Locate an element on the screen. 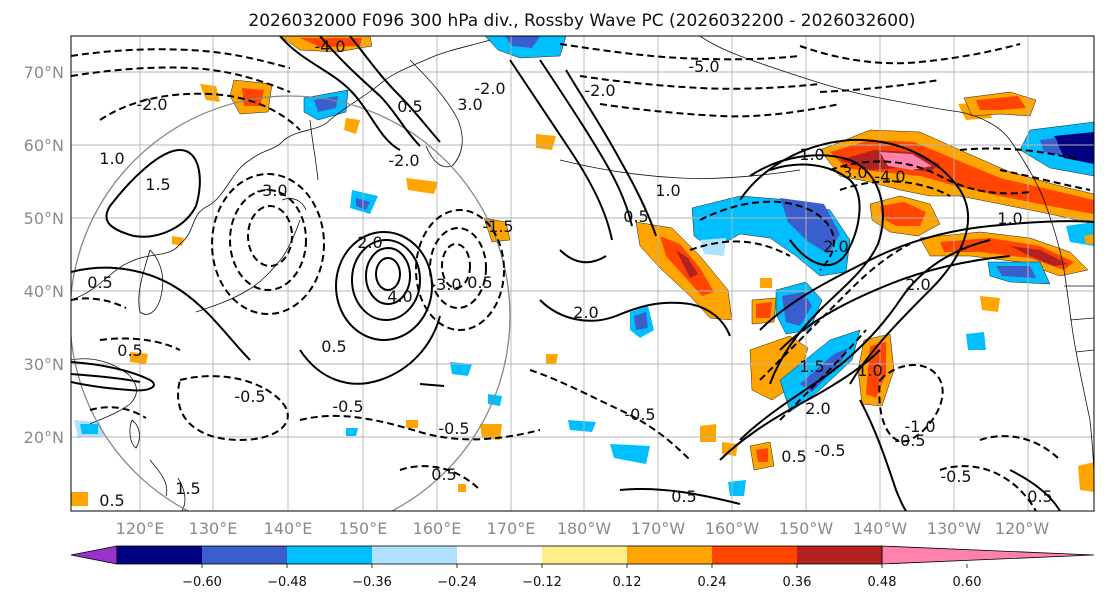 This screenshot has height=604, width=1105. lat-label: 70°N is located at coordinates (44, 72).